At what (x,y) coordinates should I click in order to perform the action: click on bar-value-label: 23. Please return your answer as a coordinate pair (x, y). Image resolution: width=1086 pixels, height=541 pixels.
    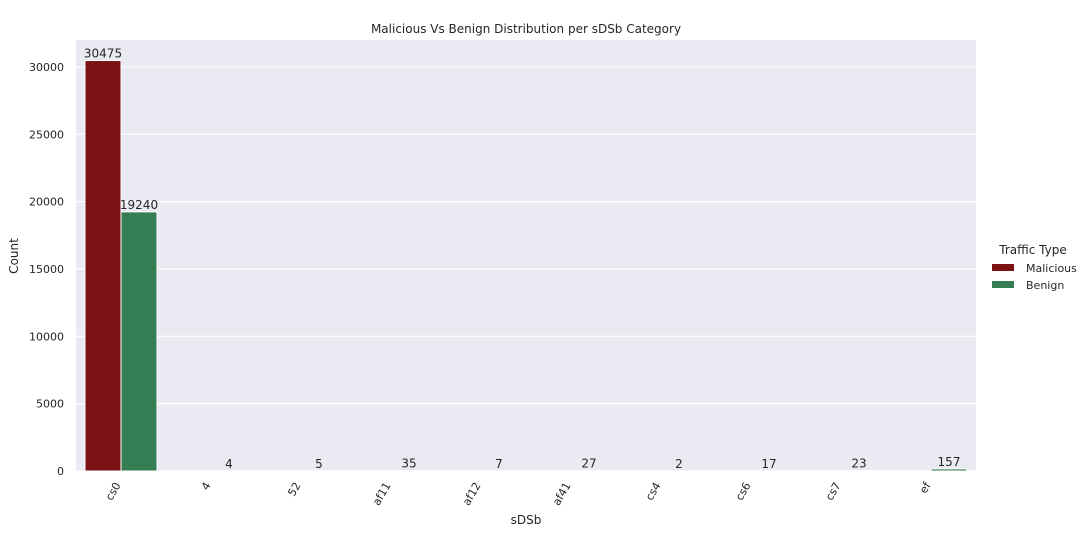
    Looking at the image, I should click on (858, 464).